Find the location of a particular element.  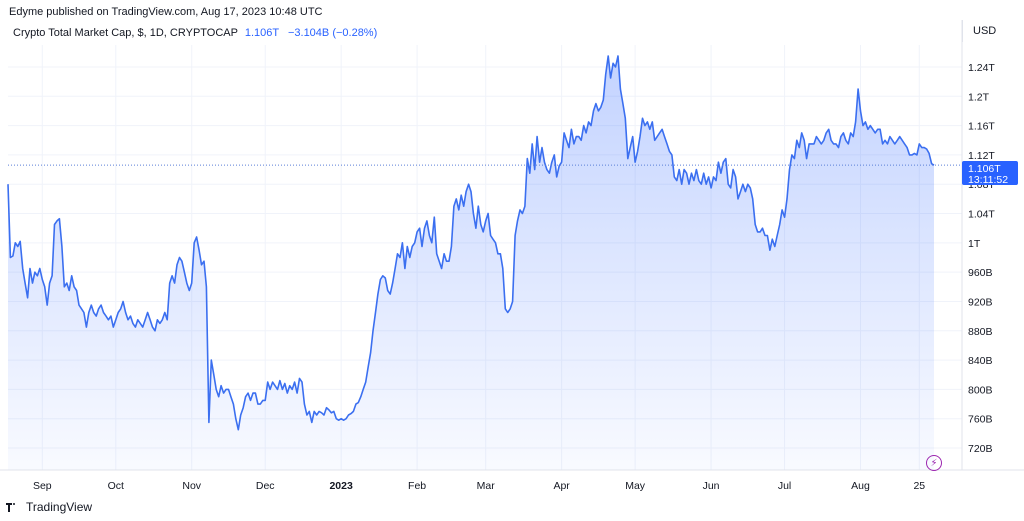

tradingview-logo-icon is located at coordinates (13, 507).